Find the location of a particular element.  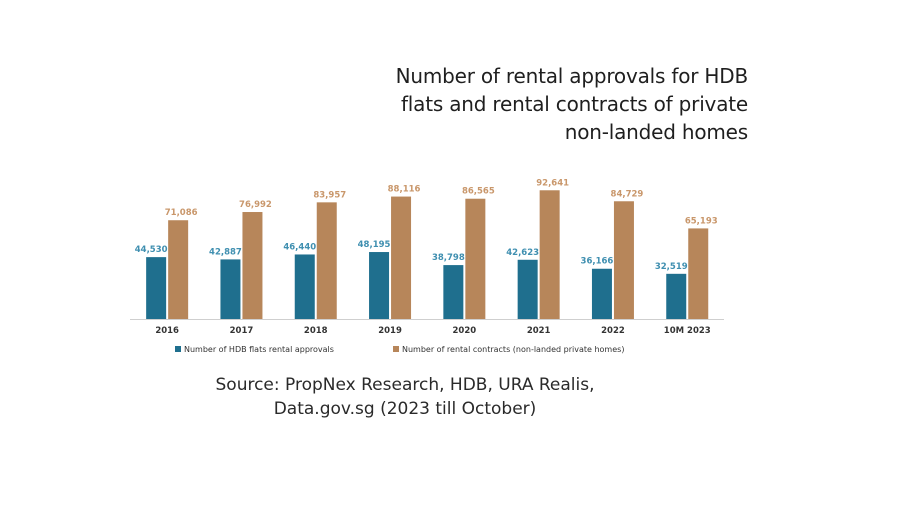

bar-hdb-10m-2023 is located at coordinates (676, 296).